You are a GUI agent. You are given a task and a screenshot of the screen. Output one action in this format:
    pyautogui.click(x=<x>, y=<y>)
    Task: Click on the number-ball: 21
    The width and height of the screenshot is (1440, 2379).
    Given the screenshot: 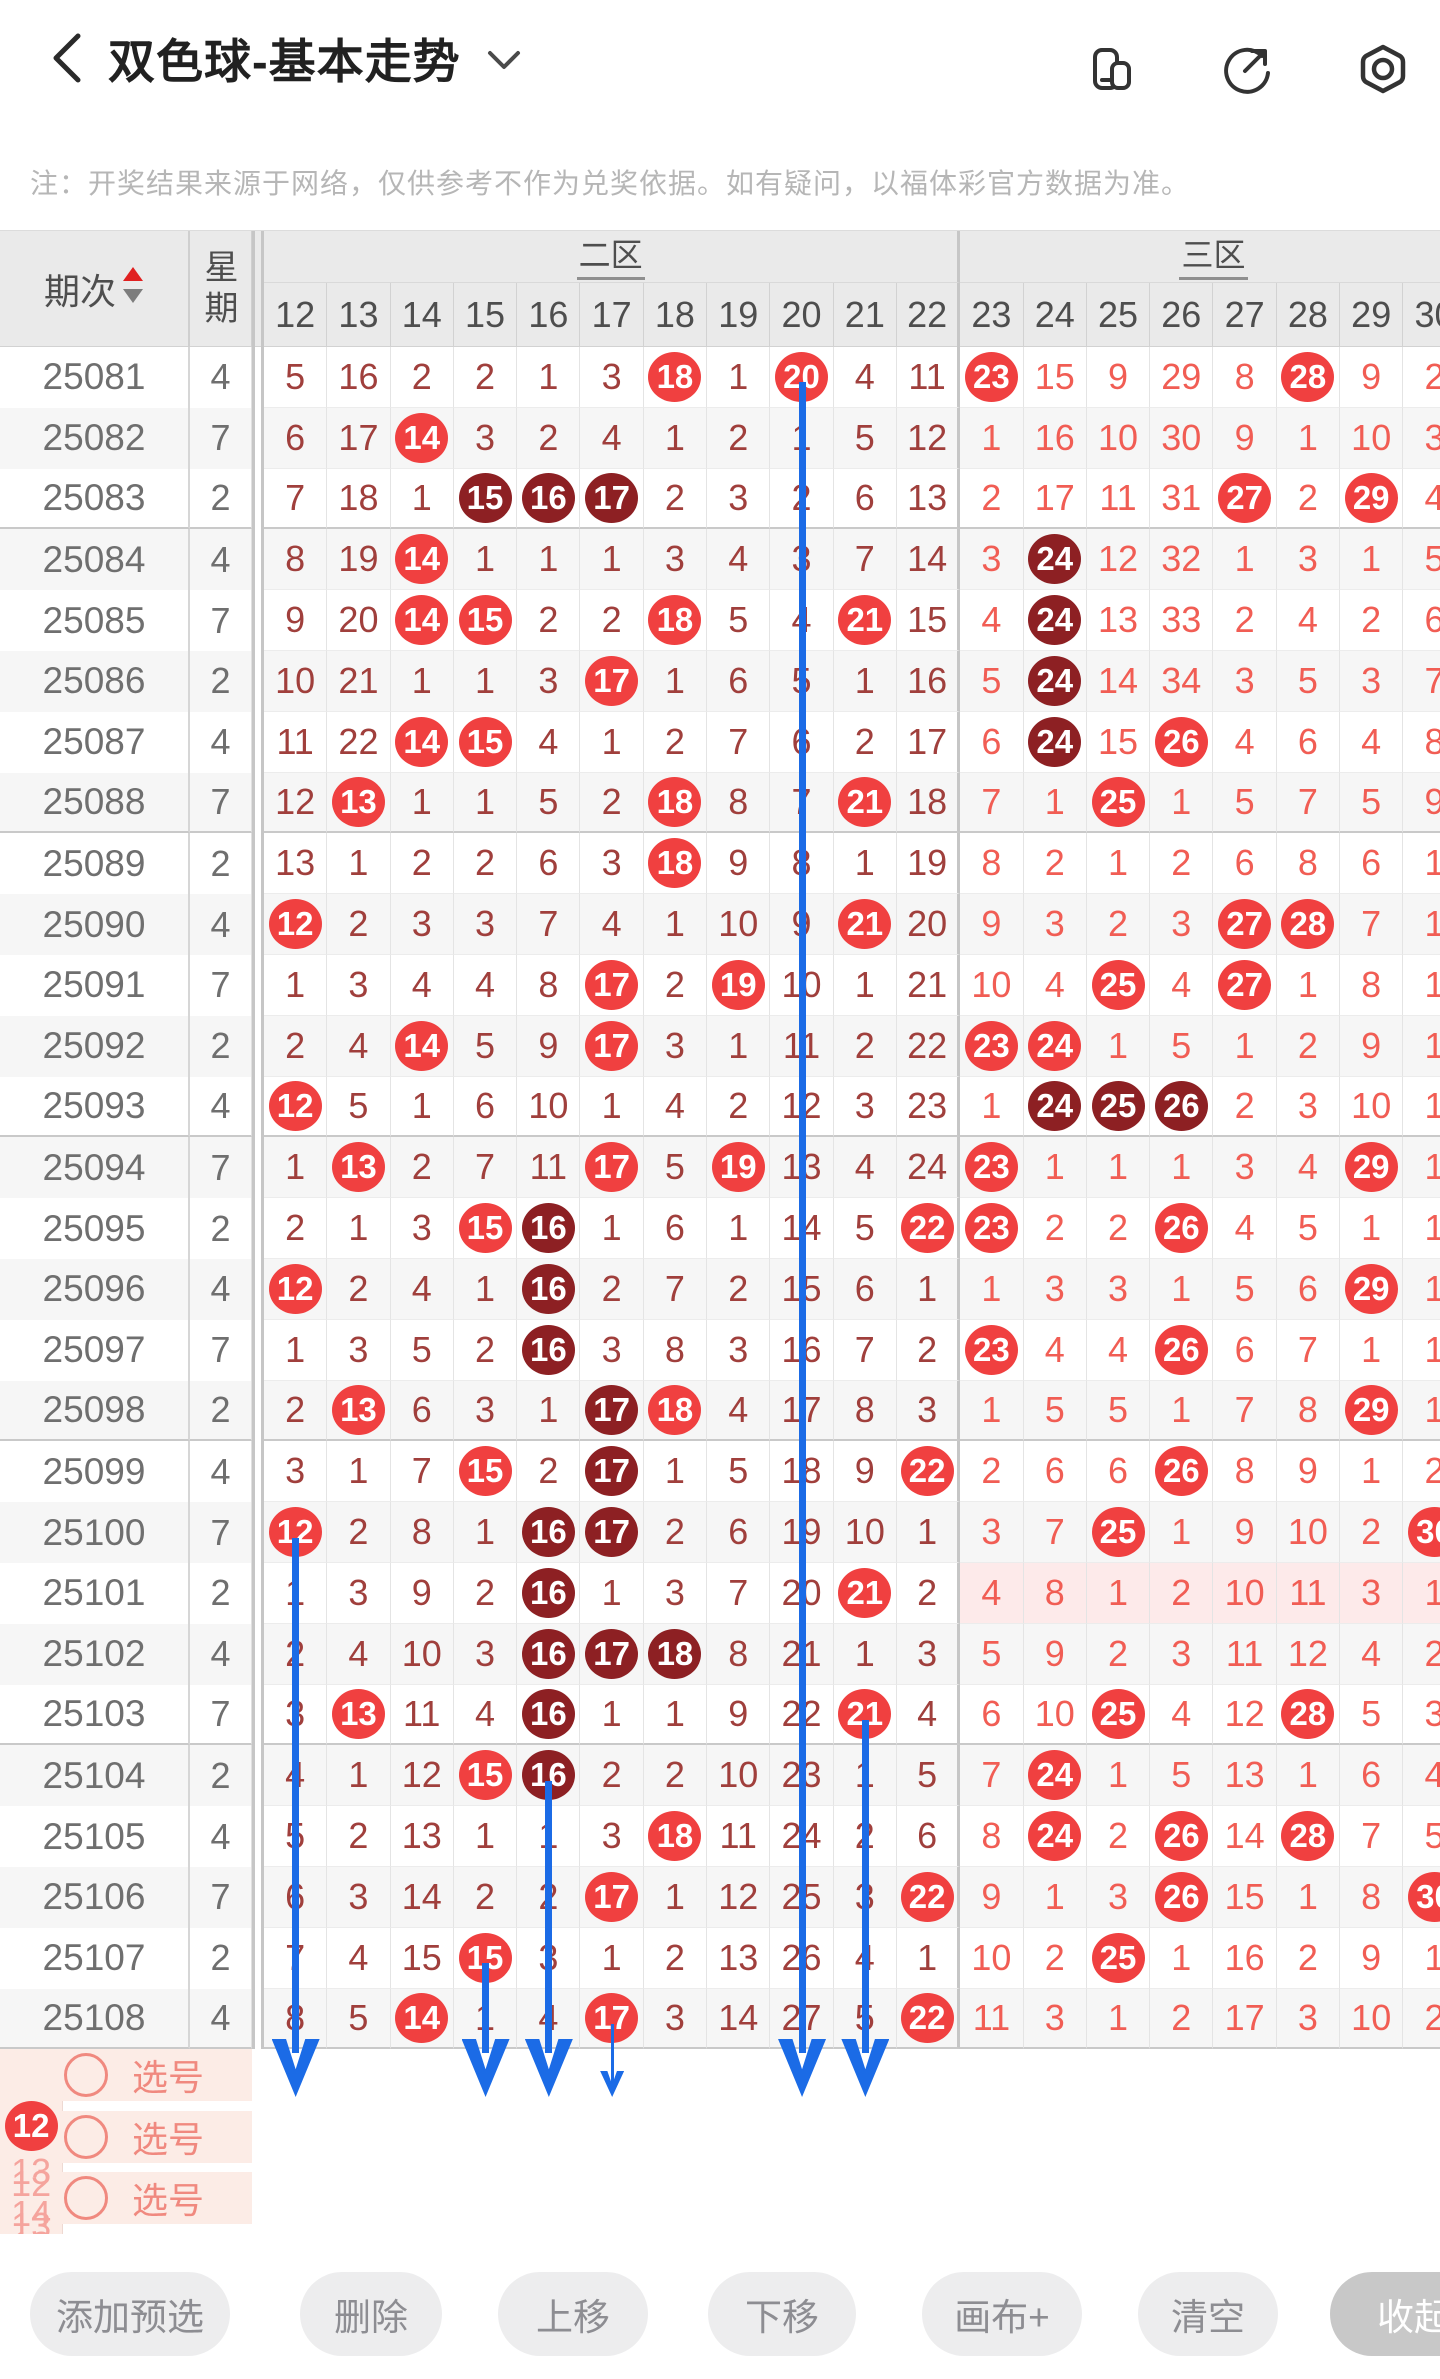 What is the action you would take?
    pyautogui.click(x=865, y=1592)
    